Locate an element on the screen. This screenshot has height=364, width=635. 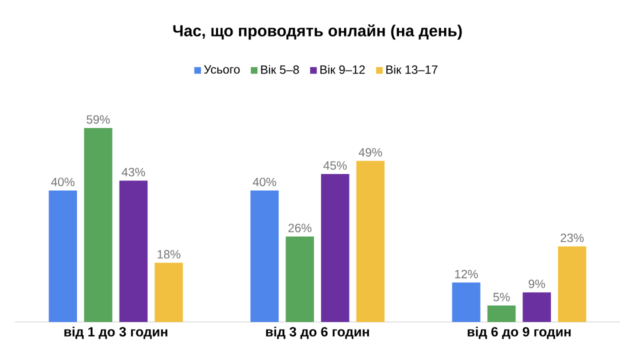
chart-title: Час, що проводять онлайн (на день) is located at coordinates (317, 32).